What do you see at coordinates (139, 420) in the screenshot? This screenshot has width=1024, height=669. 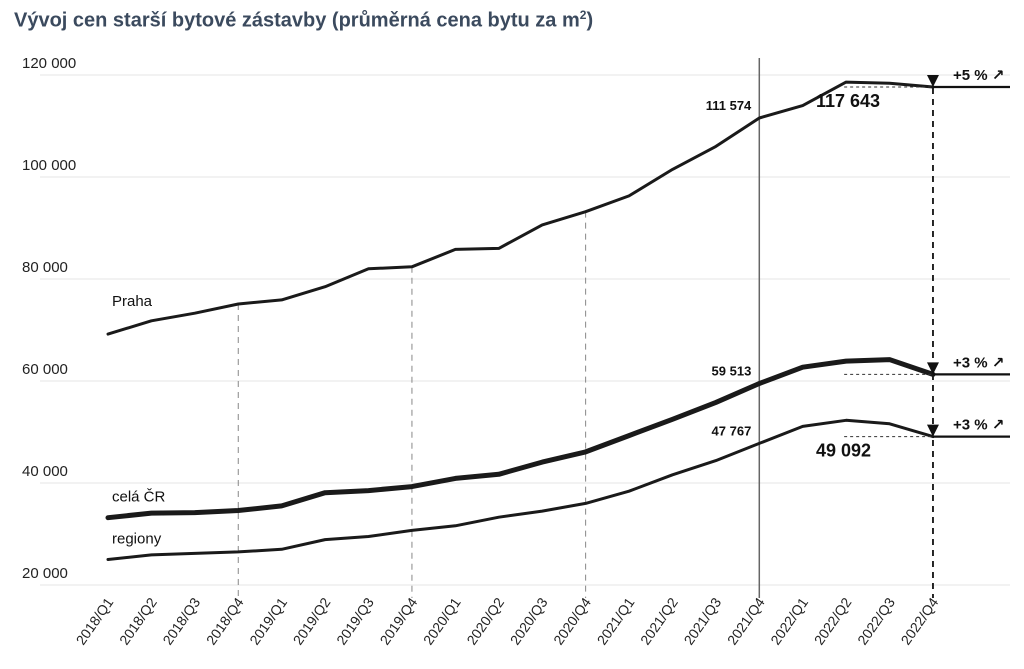 I see `series-labels: Praha celá ČR regiony` at bounding box center [139, 420].